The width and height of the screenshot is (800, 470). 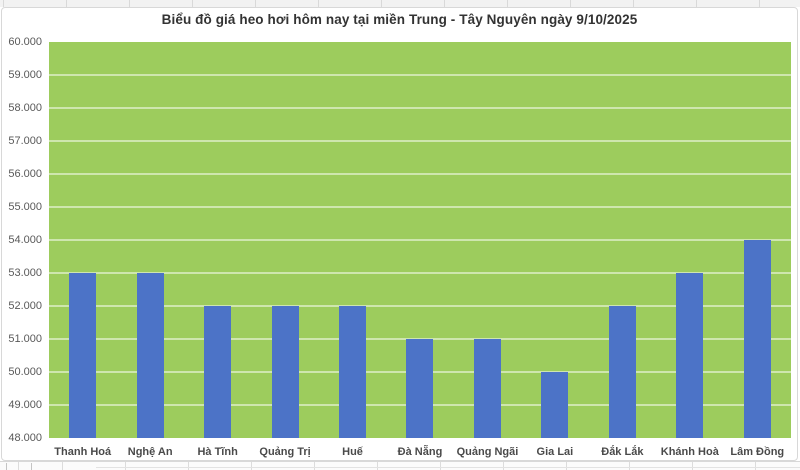 What do you see at coordinates (150, 452) in the screenshot?
I see `category-label: Nghệ An` at bounding box center [150, 452].